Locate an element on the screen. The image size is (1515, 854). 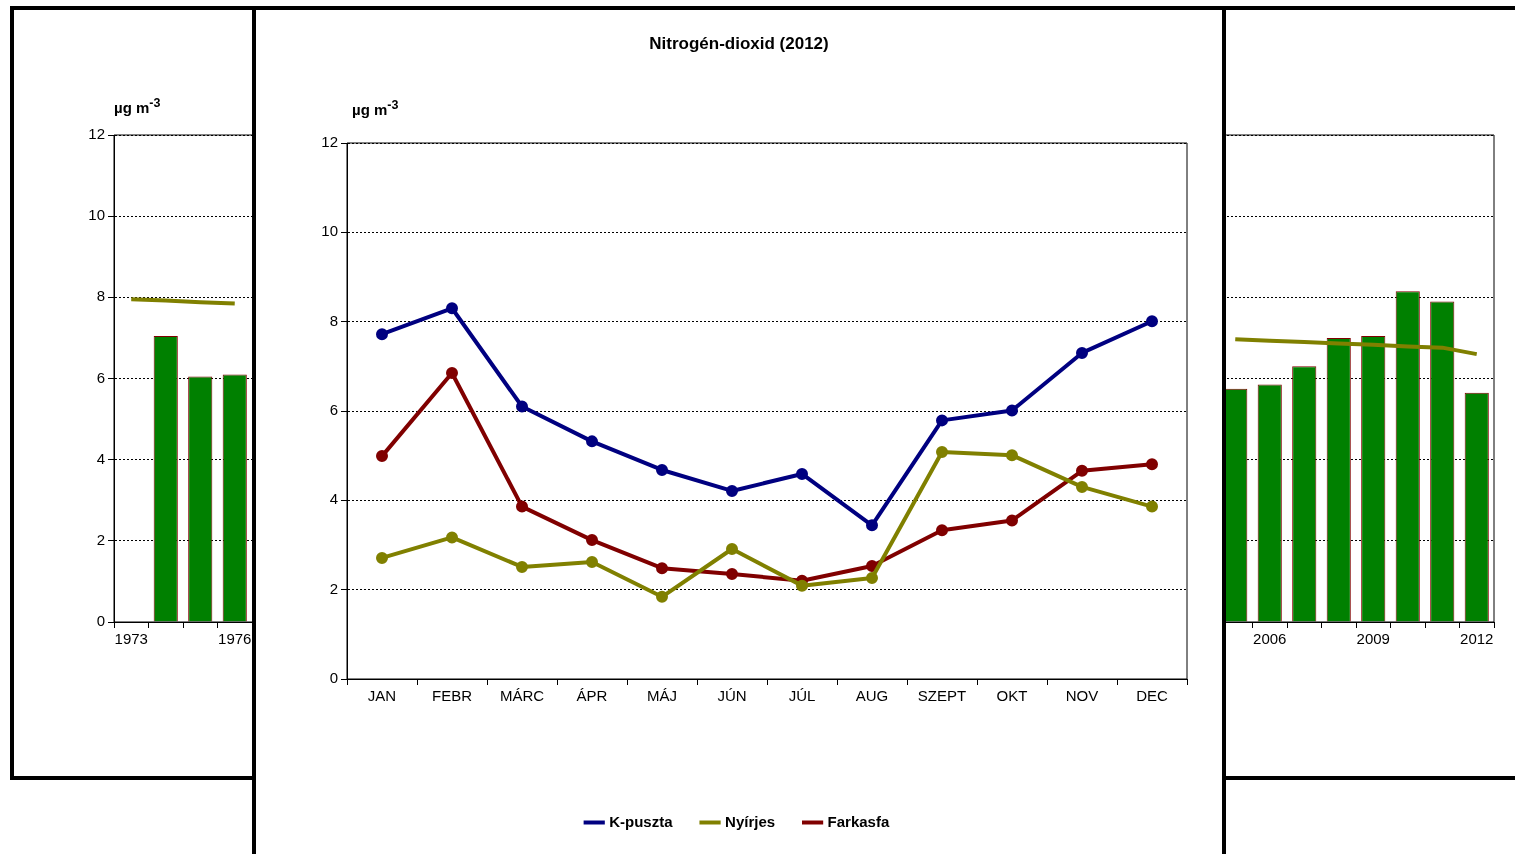
x-tick-label: FEBR is located at coordinates (452, 696).